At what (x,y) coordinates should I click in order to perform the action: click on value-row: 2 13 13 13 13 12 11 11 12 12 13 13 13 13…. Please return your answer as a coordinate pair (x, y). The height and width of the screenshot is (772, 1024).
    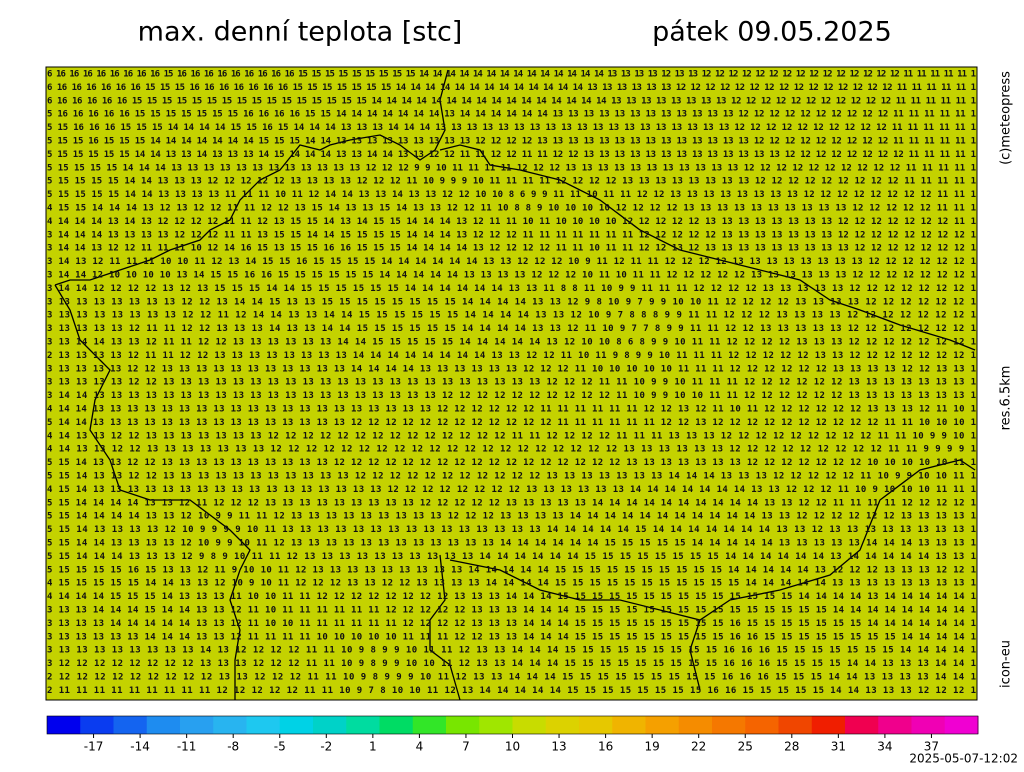
    Looking at the image, I should click on (511, 356).